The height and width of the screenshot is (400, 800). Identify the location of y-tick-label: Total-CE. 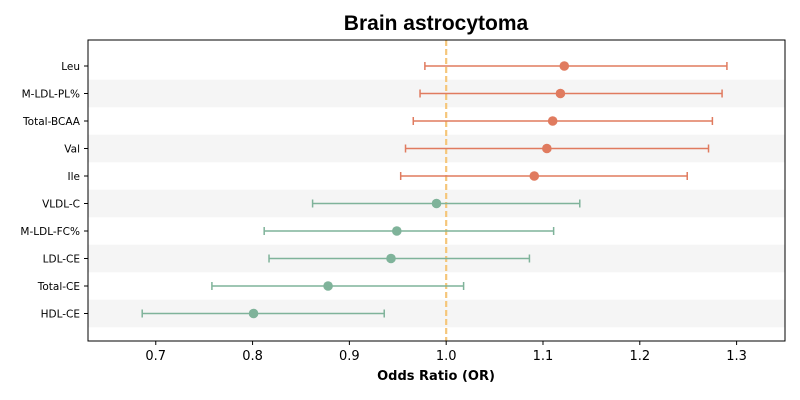
(58, 287).